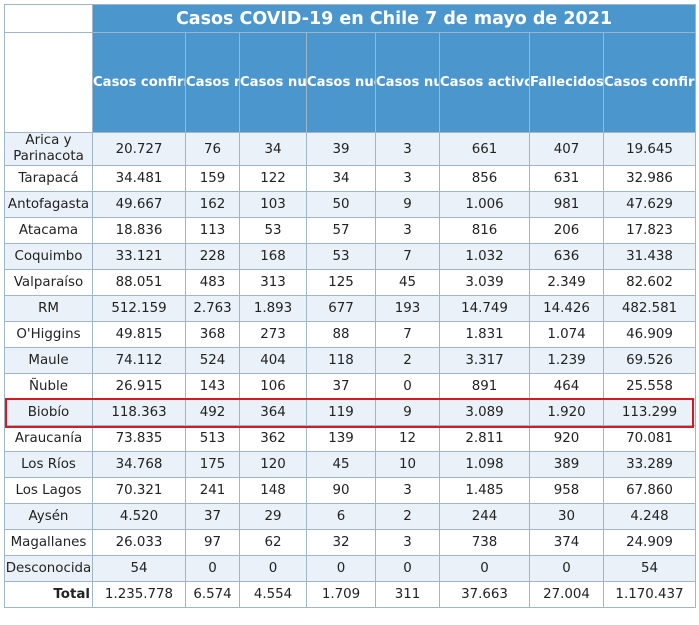  I want to click on col-header: Casos confirmados acumulados, so click(139, 82).